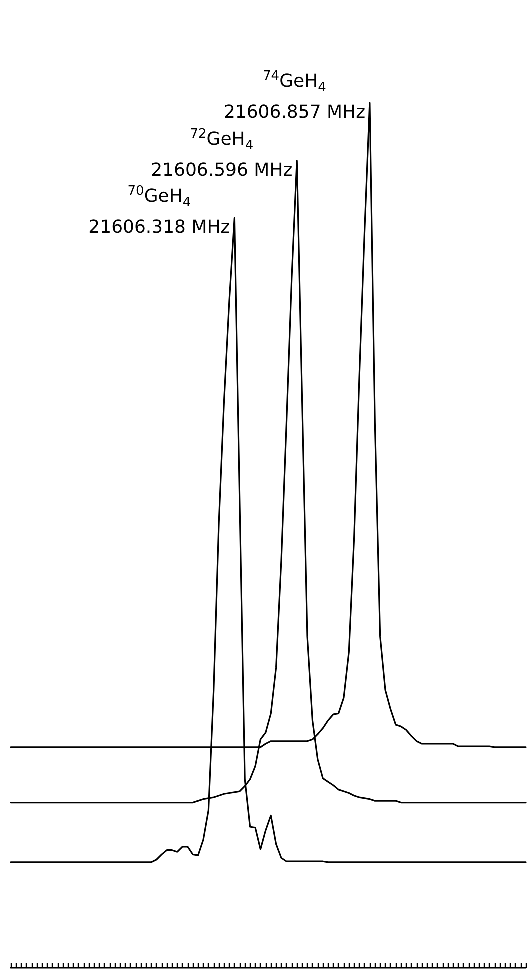 Image resolution: width=529 pixels, height=971 pixels. What do you see at coordinates (222, 154) in the screenshot?
I see `annotation: $^{72}$GeH$_{4}$ 21606.596 MHz` at bounding box center [222, 154].